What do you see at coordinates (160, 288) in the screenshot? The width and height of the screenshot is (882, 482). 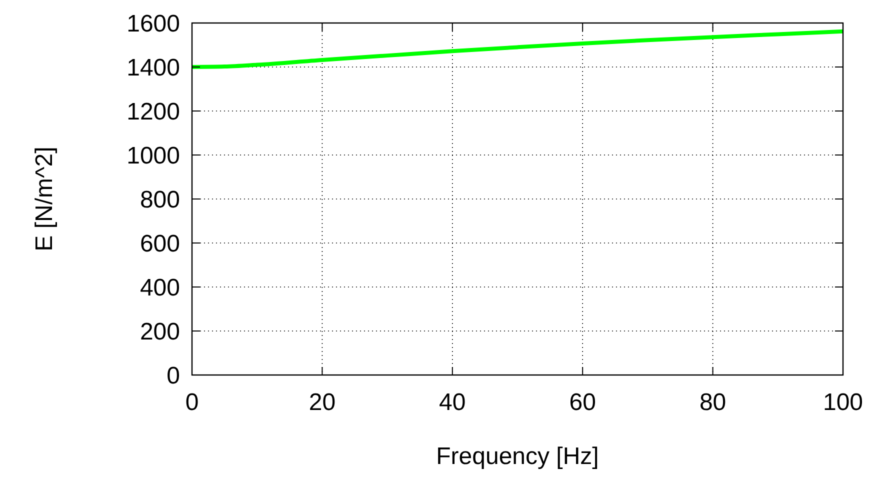 I see `y-tick-label: 400` at bounding box center [160, 288].